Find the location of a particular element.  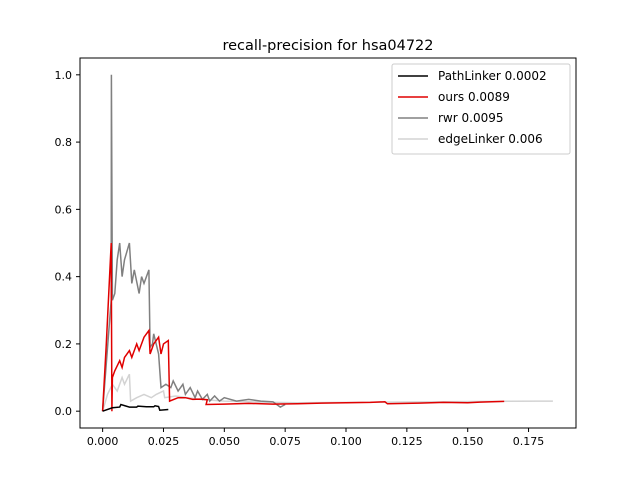

x-tick-label: 0.075 is located at coordinates (285, 441).